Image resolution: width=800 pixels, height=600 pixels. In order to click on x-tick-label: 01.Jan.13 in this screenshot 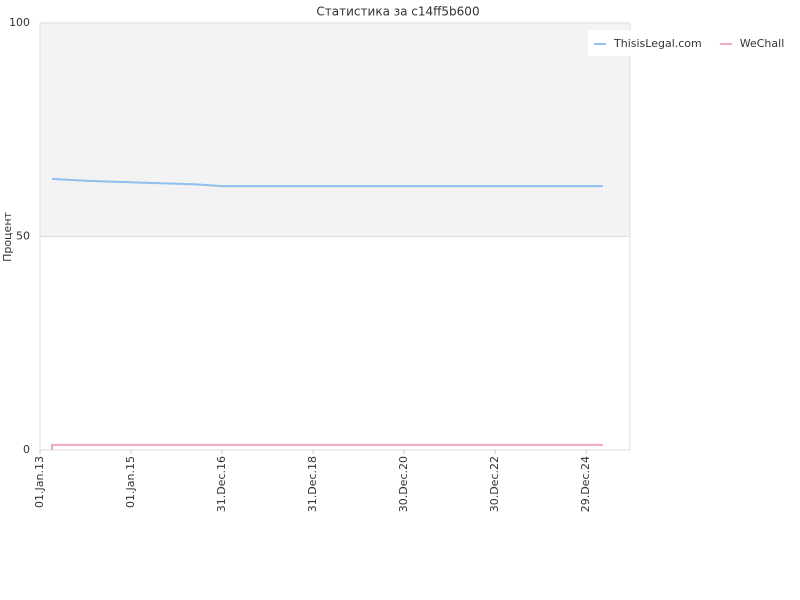, I will do `click(39, 482)`.